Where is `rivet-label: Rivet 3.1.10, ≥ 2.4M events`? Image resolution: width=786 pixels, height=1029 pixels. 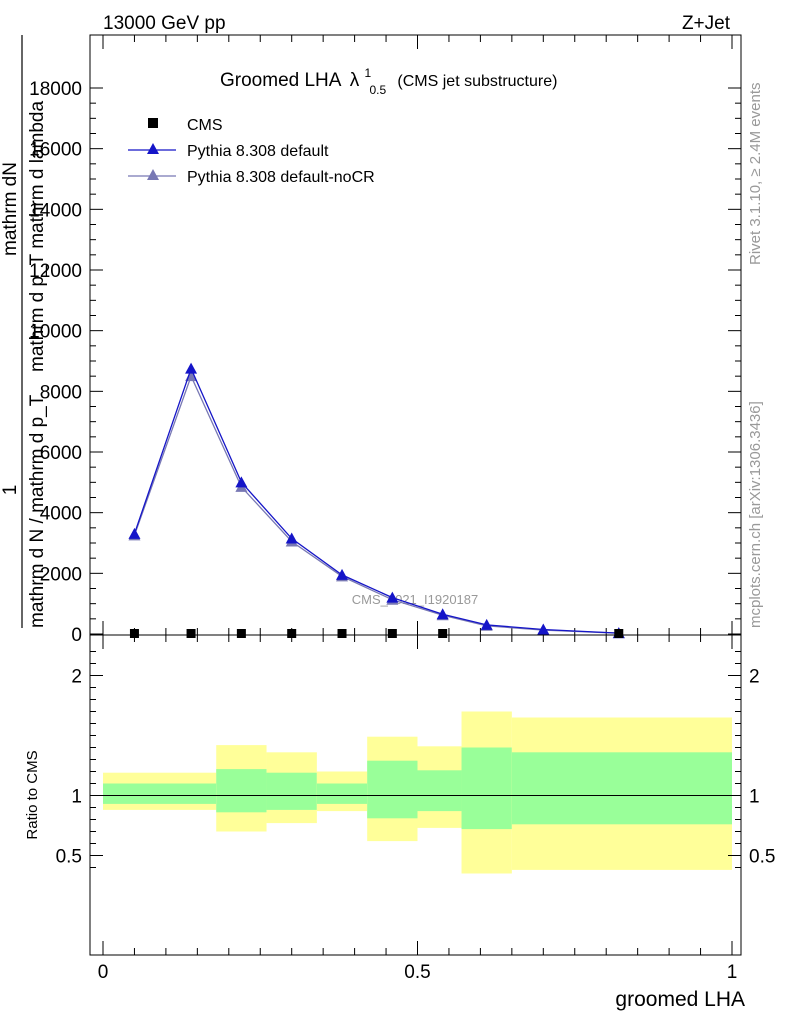
rivet-label: Rivet 3.1.10, ≥ 2.4M events is located at coordinates (755, 174).